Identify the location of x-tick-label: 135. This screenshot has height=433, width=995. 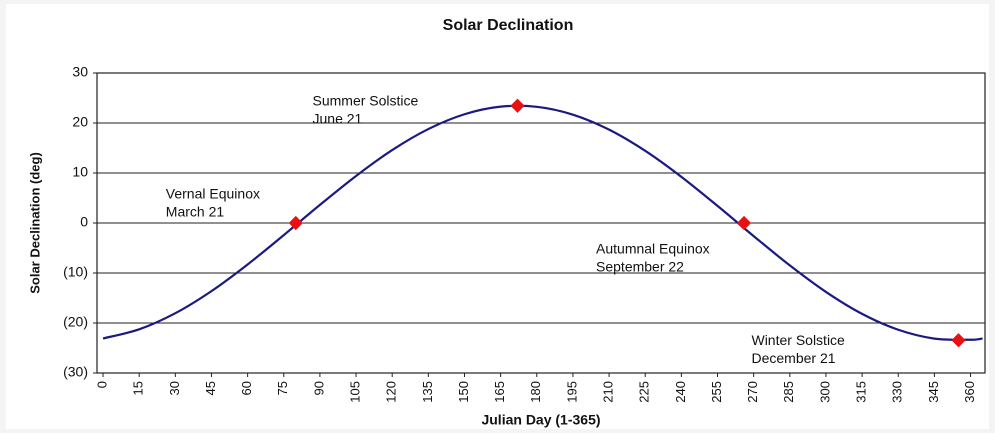
(427, 392).